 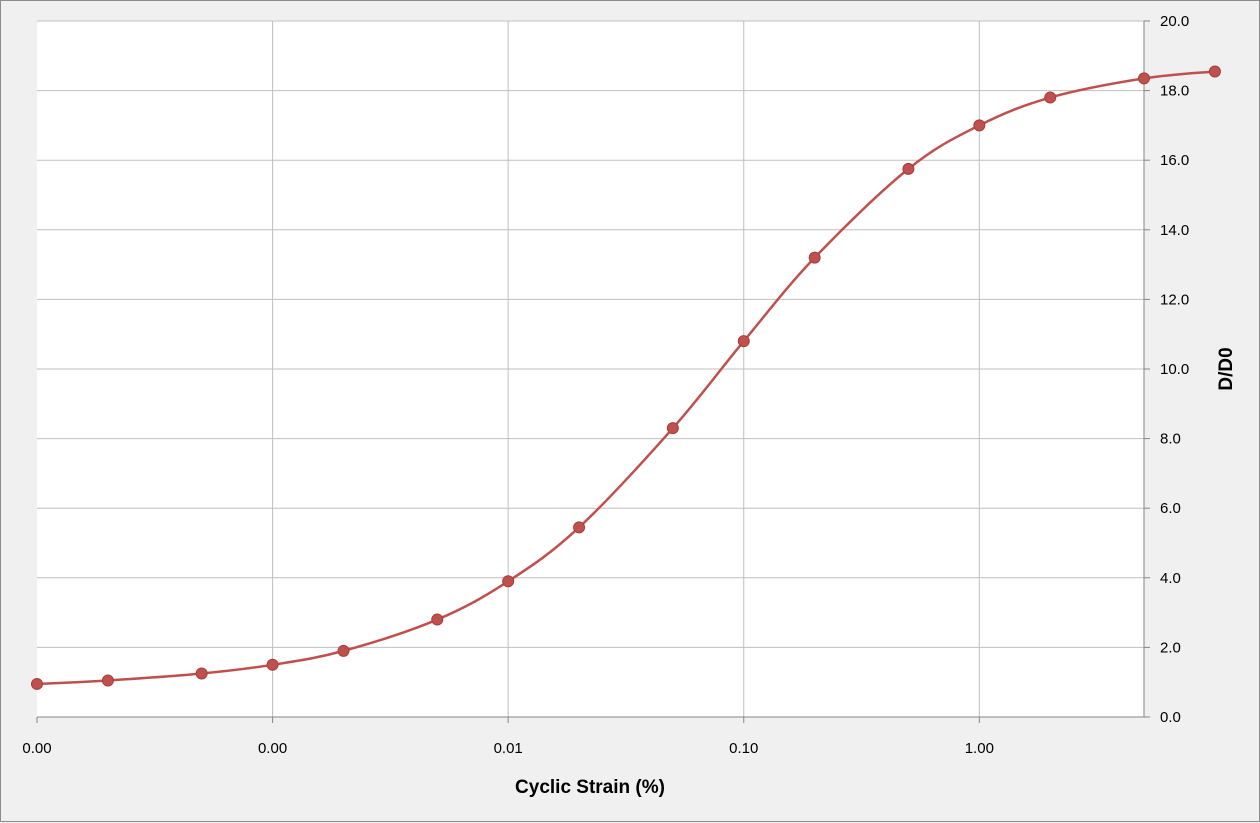 I want to click on y-tick-label: 6.0, so click(x=1170, y=508).